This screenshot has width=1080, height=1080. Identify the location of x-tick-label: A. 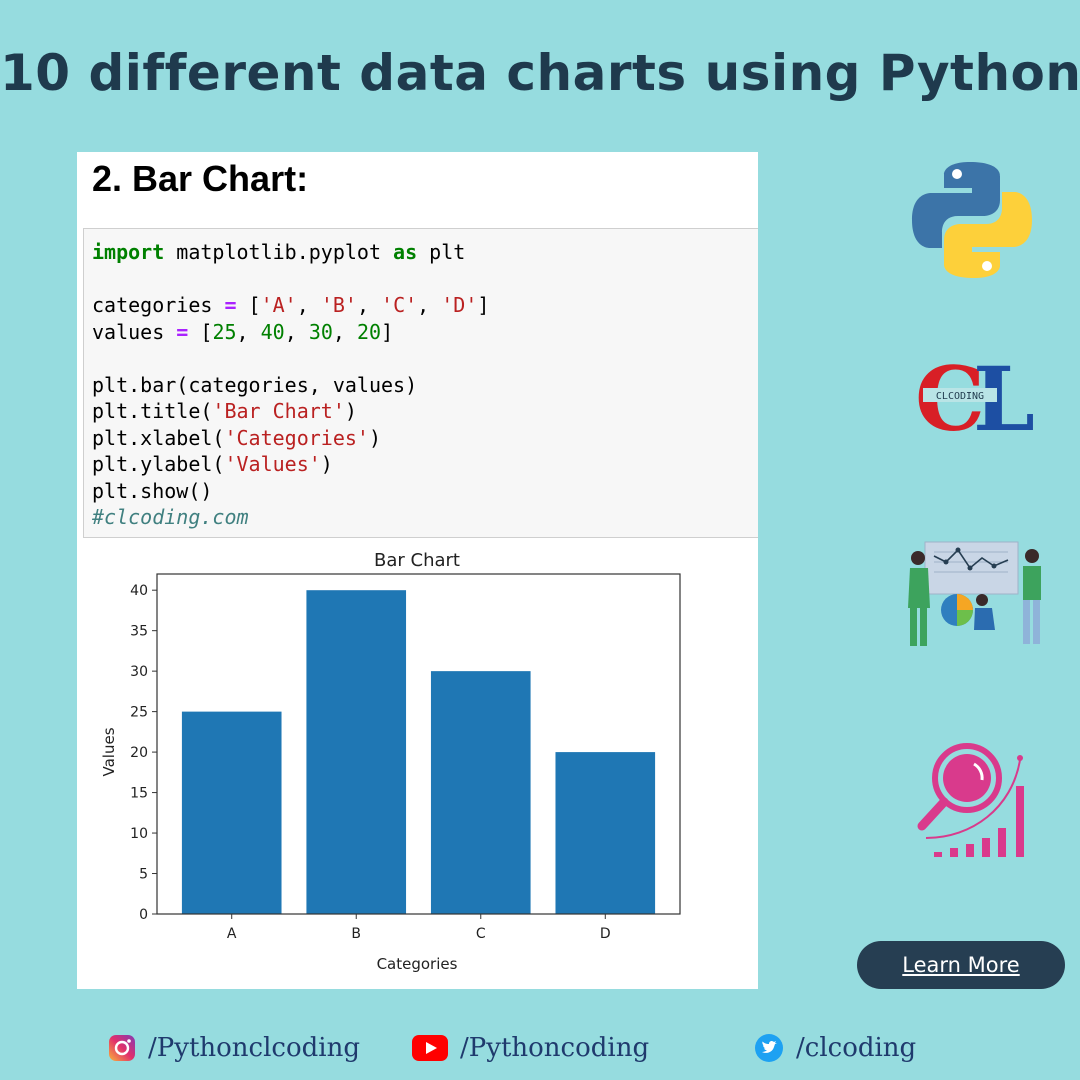
(232, 934).